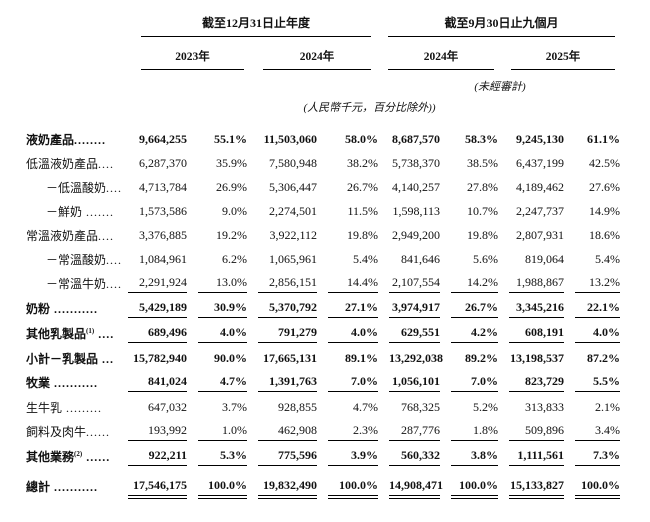 Image resolution: width=650 pixels, height=522 pixels. What do you see at coordinates (598, 432) in the screenshot?
I see `value-text: 3.4%` at bounding box center [598, 432].